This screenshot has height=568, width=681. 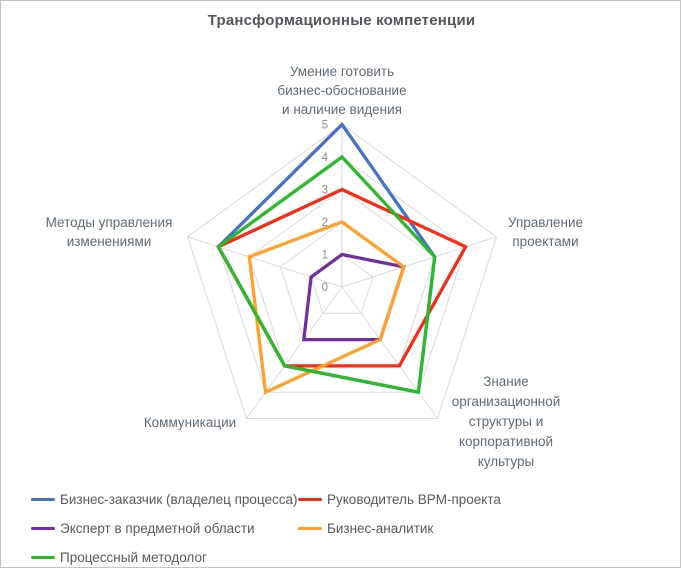 I want to click on legend-item-business-customer: Бизнес-заказчик (владелец процесса), so click(x=164, y=499).